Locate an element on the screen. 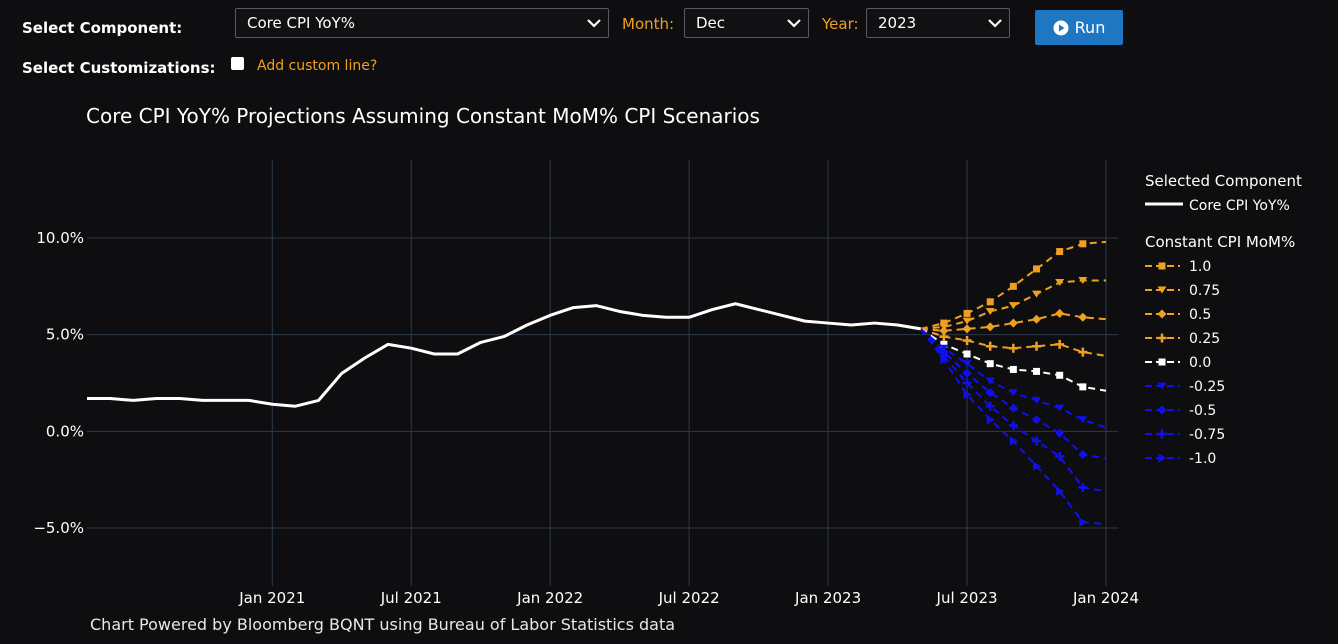 This screenshot has width=1338, height=644. y-tick-label: 10.0% is located at coordinates (60, 238).